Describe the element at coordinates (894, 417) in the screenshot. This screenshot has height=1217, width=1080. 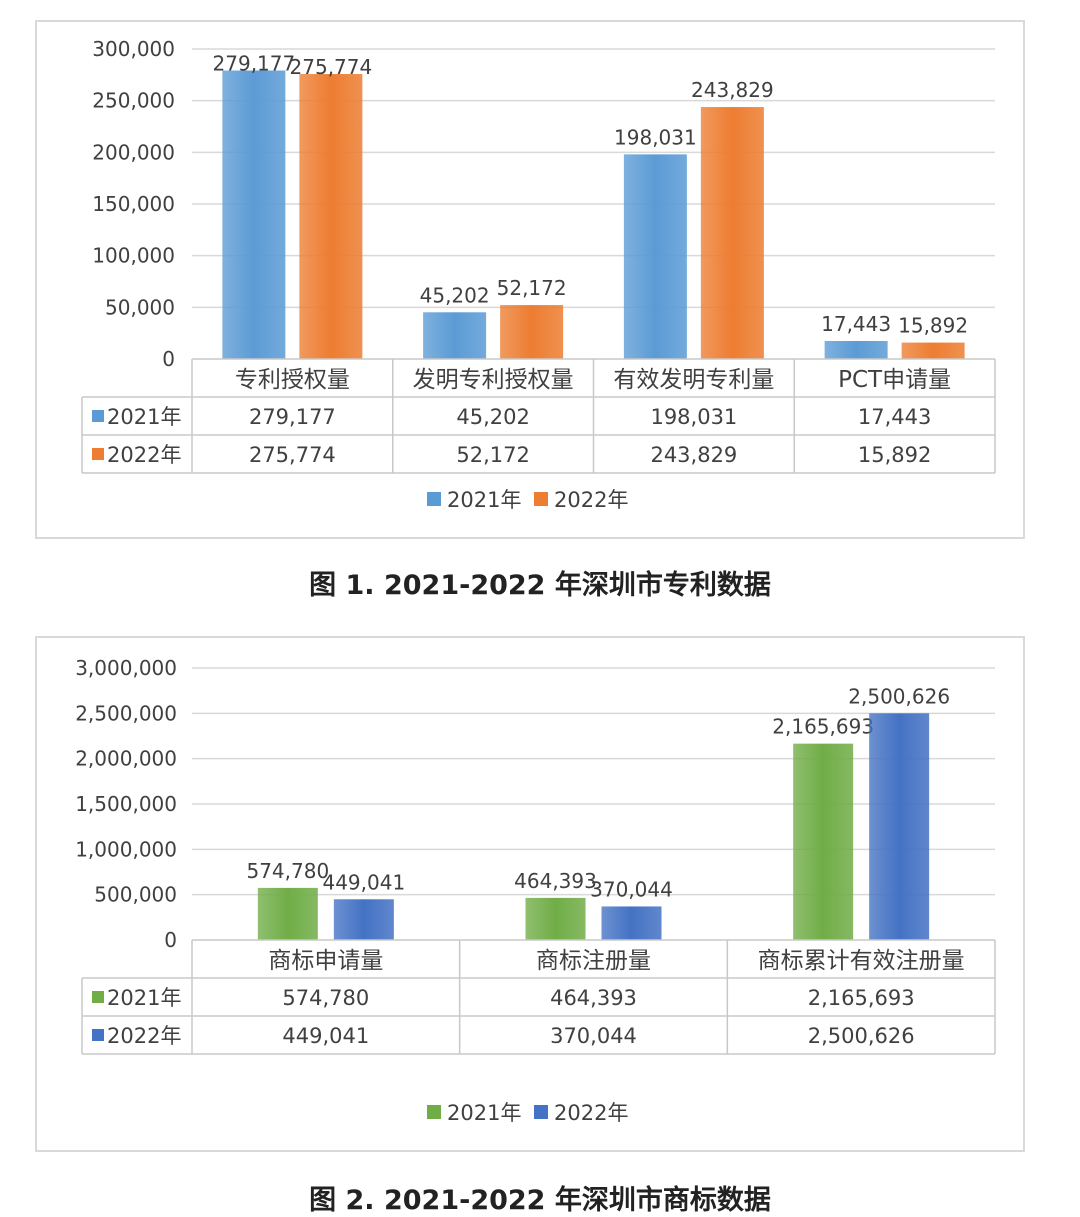
I see `table-cell: 17,443` at that location.